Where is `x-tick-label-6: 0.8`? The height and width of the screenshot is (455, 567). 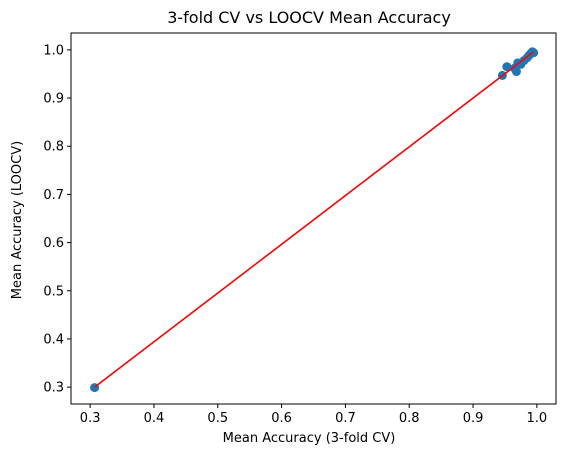 x-tick-label-6: 0.8 is located at coordinates (409, 418).